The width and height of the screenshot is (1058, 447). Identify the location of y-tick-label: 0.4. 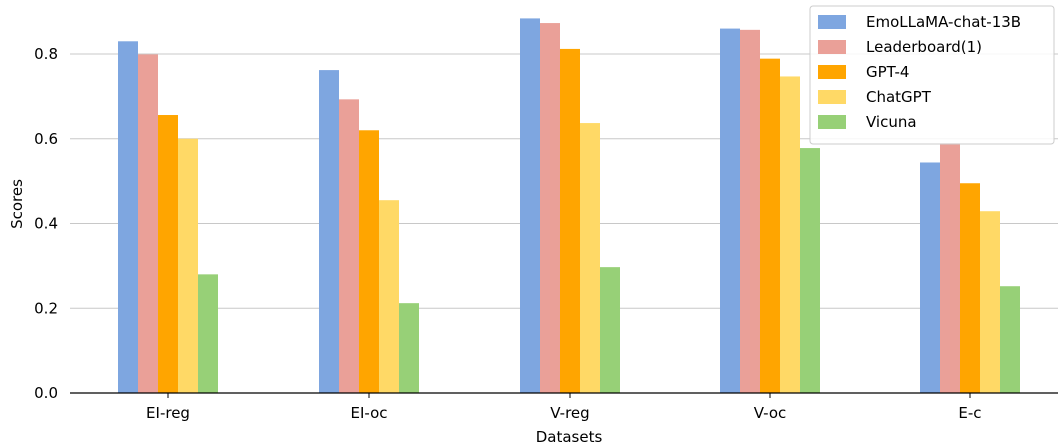
(46, 224).